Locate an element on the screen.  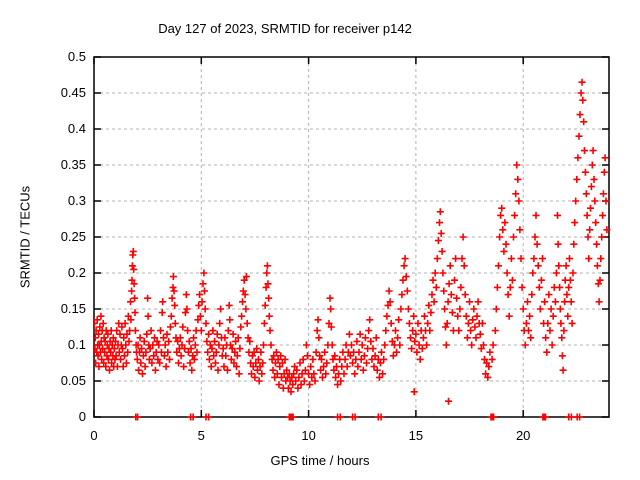
y-tick-label: 0.45 is located at coordinates (73, 92).